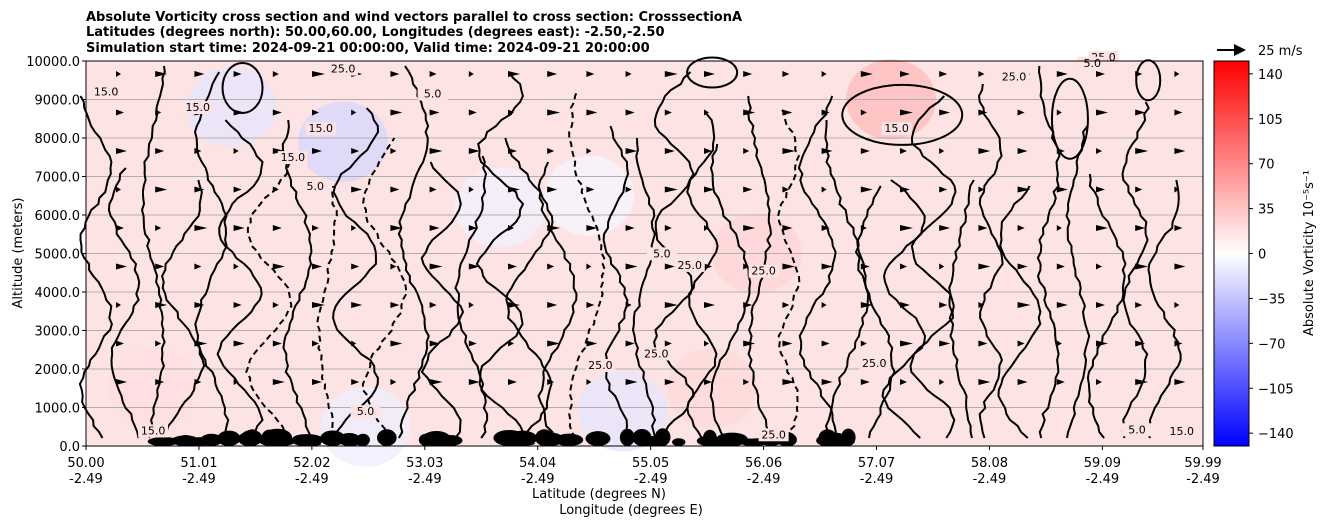  What do you see at coordinates (1270, 75) in the screenshot?
I see `colorbar-tick-label: 140` at bounding box center [1270, 75].